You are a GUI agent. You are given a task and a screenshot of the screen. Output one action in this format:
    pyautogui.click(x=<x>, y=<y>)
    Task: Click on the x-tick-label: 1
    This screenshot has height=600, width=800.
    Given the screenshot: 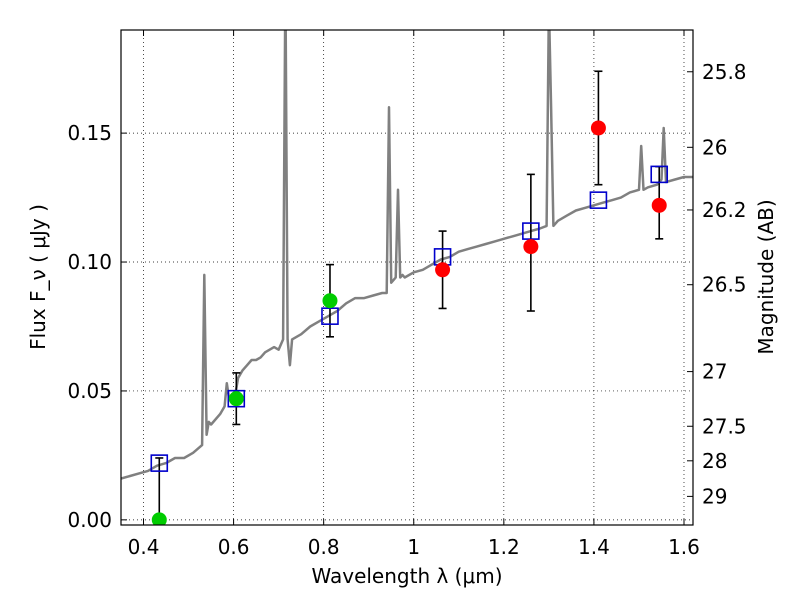 What is the action you would take?
    pyautogui.click(x=413, y=547)
    